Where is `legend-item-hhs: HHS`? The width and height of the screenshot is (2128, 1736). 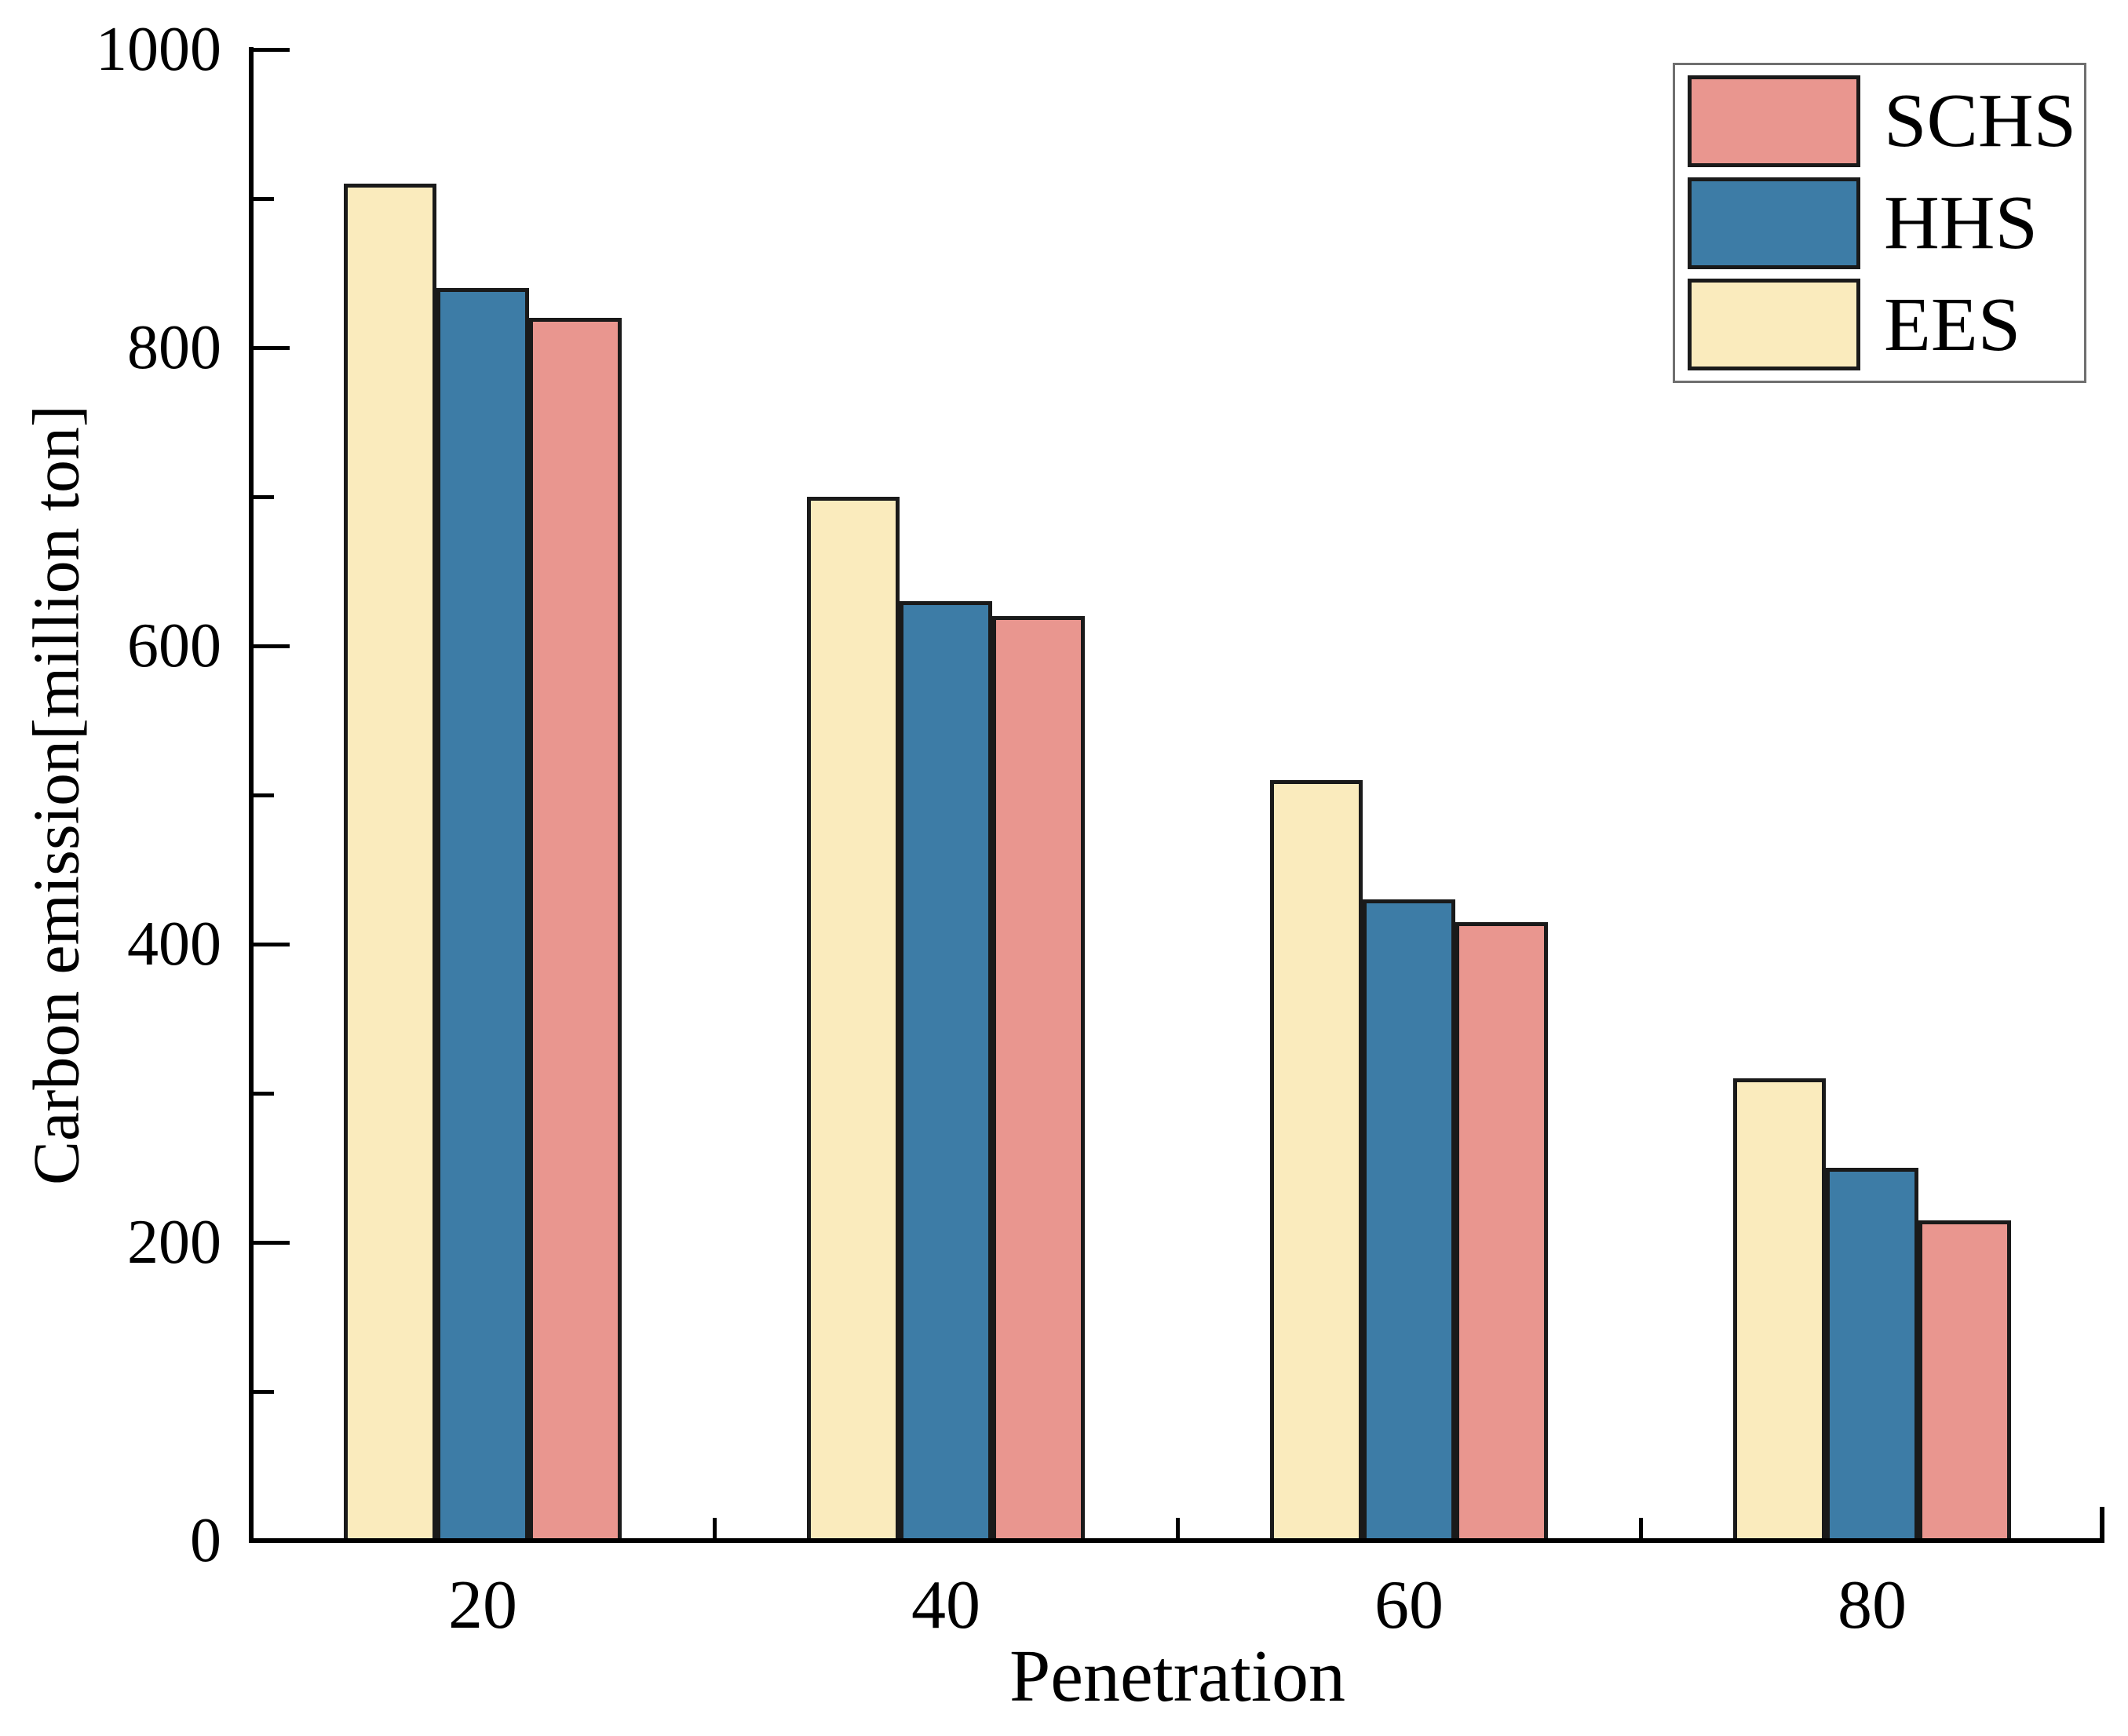
legend-item-hhs: HHS is located at coordinates (1886, 223).